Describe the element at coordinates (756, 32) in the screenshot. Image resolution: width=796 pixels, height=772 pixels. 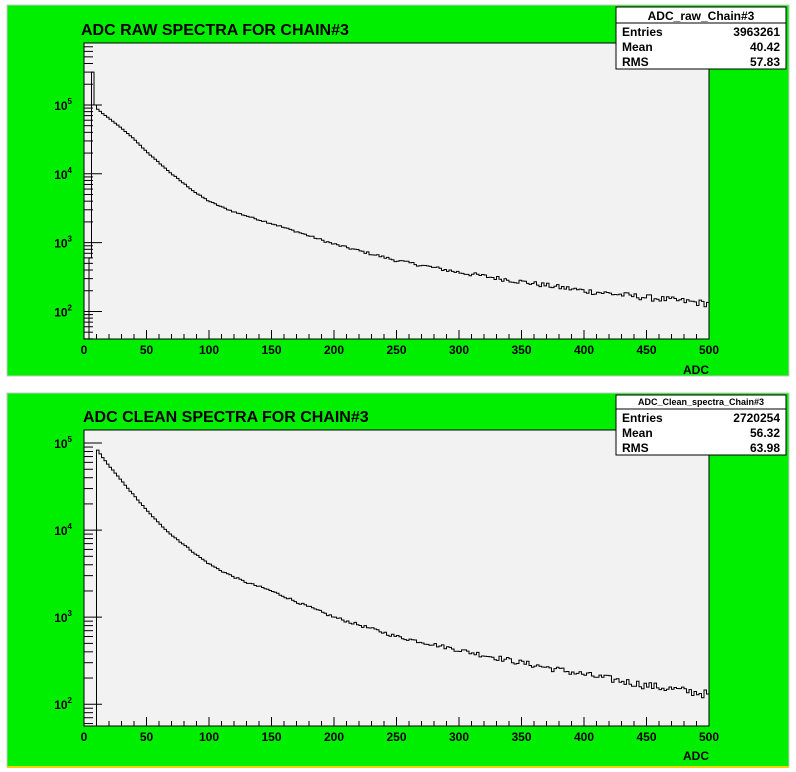
I see `upper-stats-entries-value: 3963261` at that location.